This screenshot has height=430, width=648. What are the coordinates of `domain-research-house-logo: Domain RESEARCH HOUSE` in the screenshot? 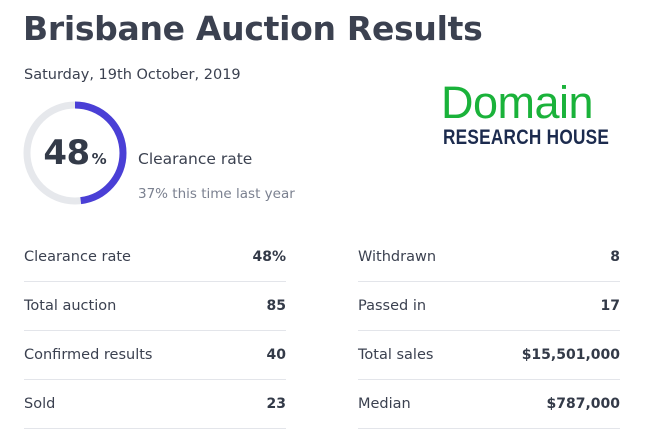 It's located at (527, 117).